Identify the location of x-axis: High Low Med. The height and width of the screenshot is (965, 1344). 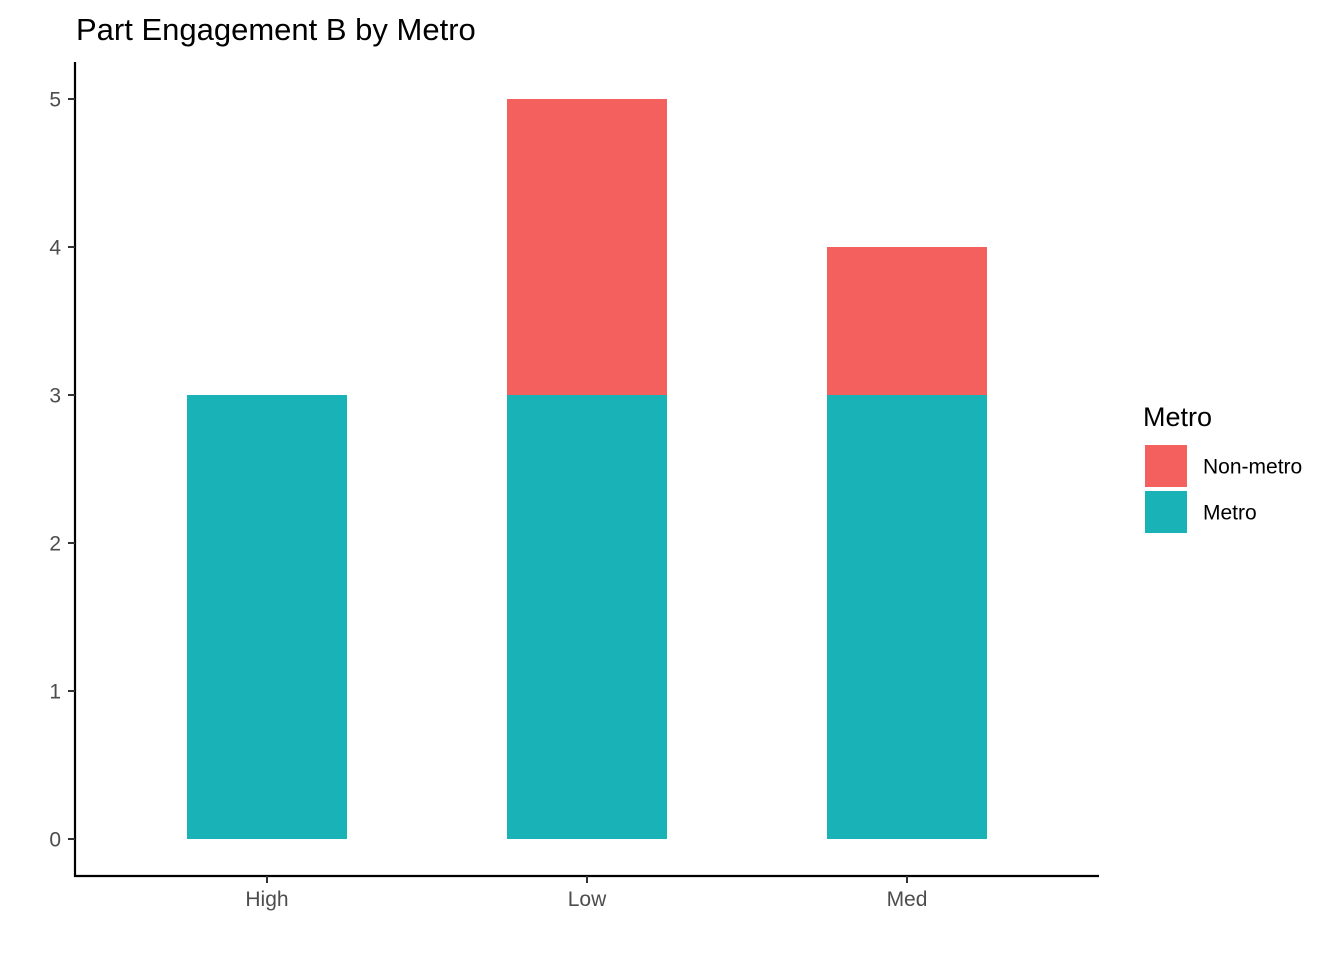
(586, 892).